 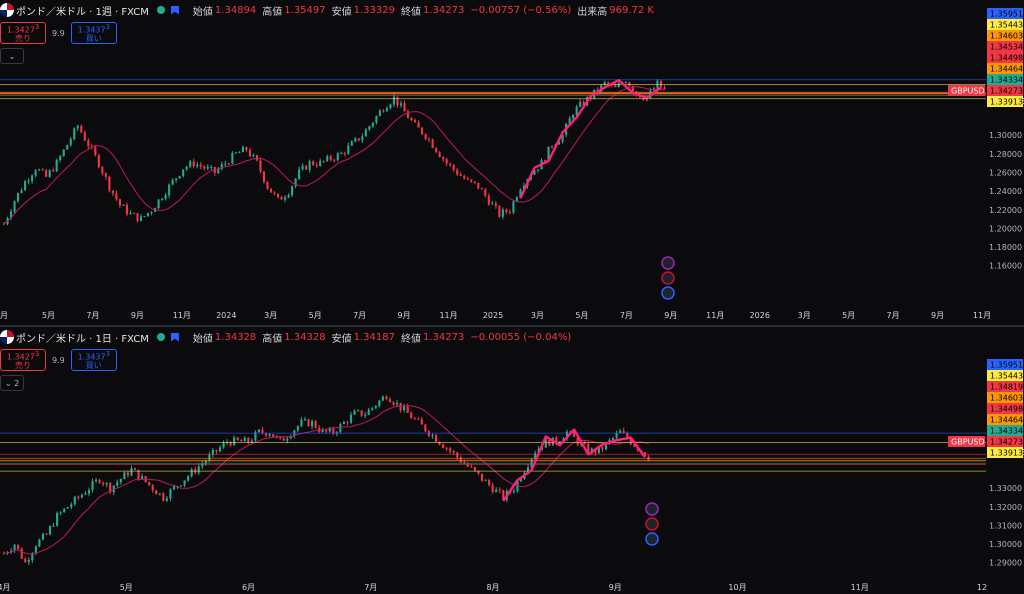 I want to click on spread-value: 9.9, so click(x=58, y=33).